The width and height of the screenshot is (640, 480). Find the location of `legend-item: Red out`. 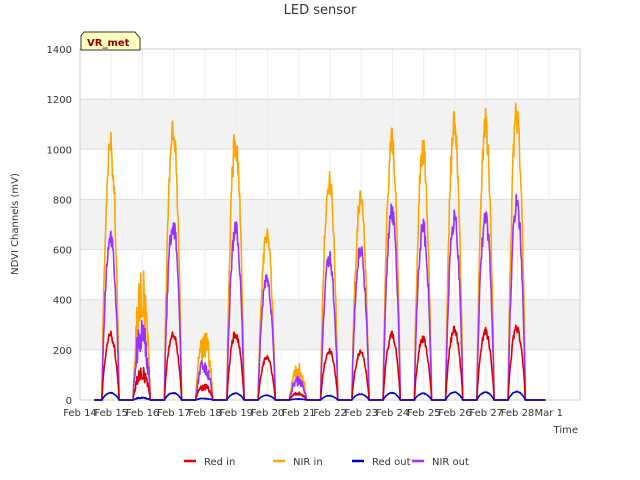

legend-item: Red out is located at coordinates (381, 462).